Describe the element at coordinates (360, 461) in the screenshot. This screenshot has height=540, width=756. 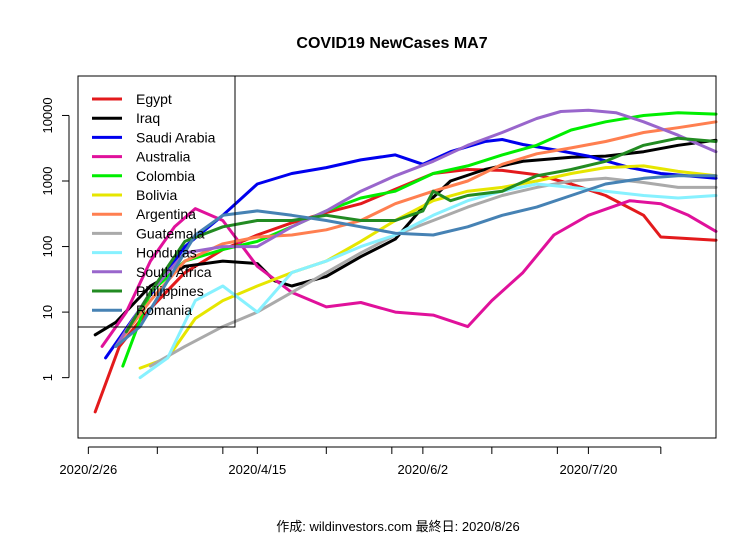
I see `x-axis: 2020/2/26 2020/4/15 2020/6/2 2020/7/20` at that location.